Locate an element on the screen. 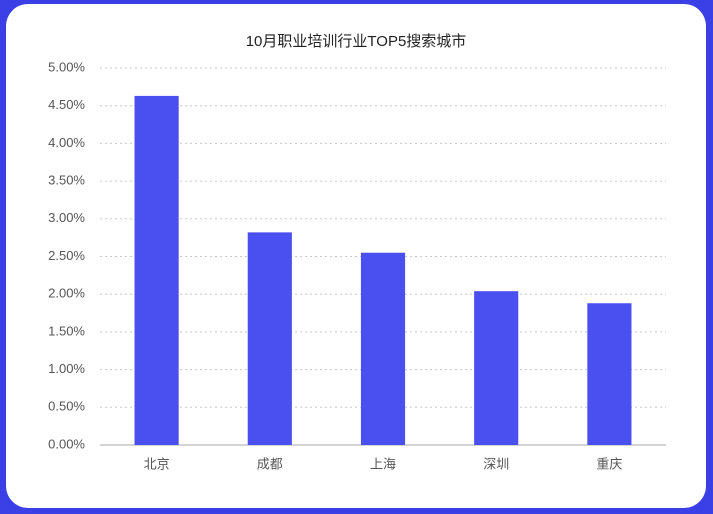 This screenshot has height=514, width=713. y-tick-label: 4.50% is located at coordinates (66, 104).